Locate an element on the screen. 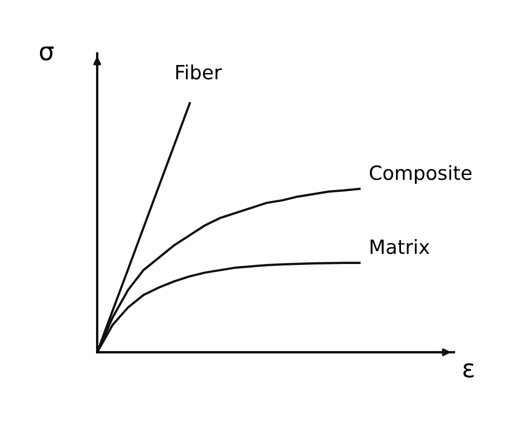 The height and width of the screenshot is (427, 517). series-label: Fiber is located at coordinates (199, 72).